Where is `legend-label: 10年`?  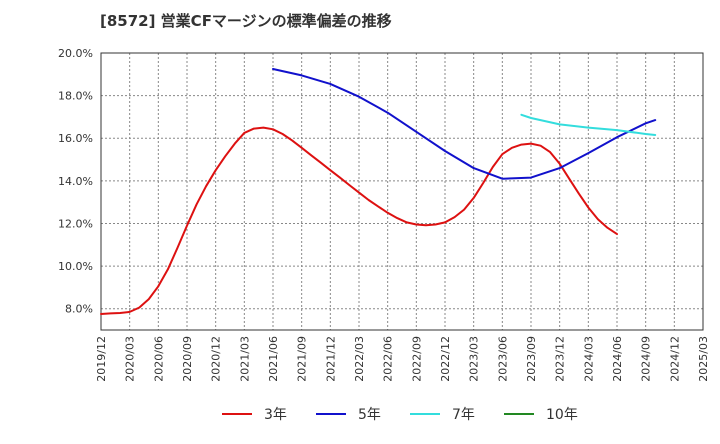 legend-label: 10年 is located at coordinates (562, 415).